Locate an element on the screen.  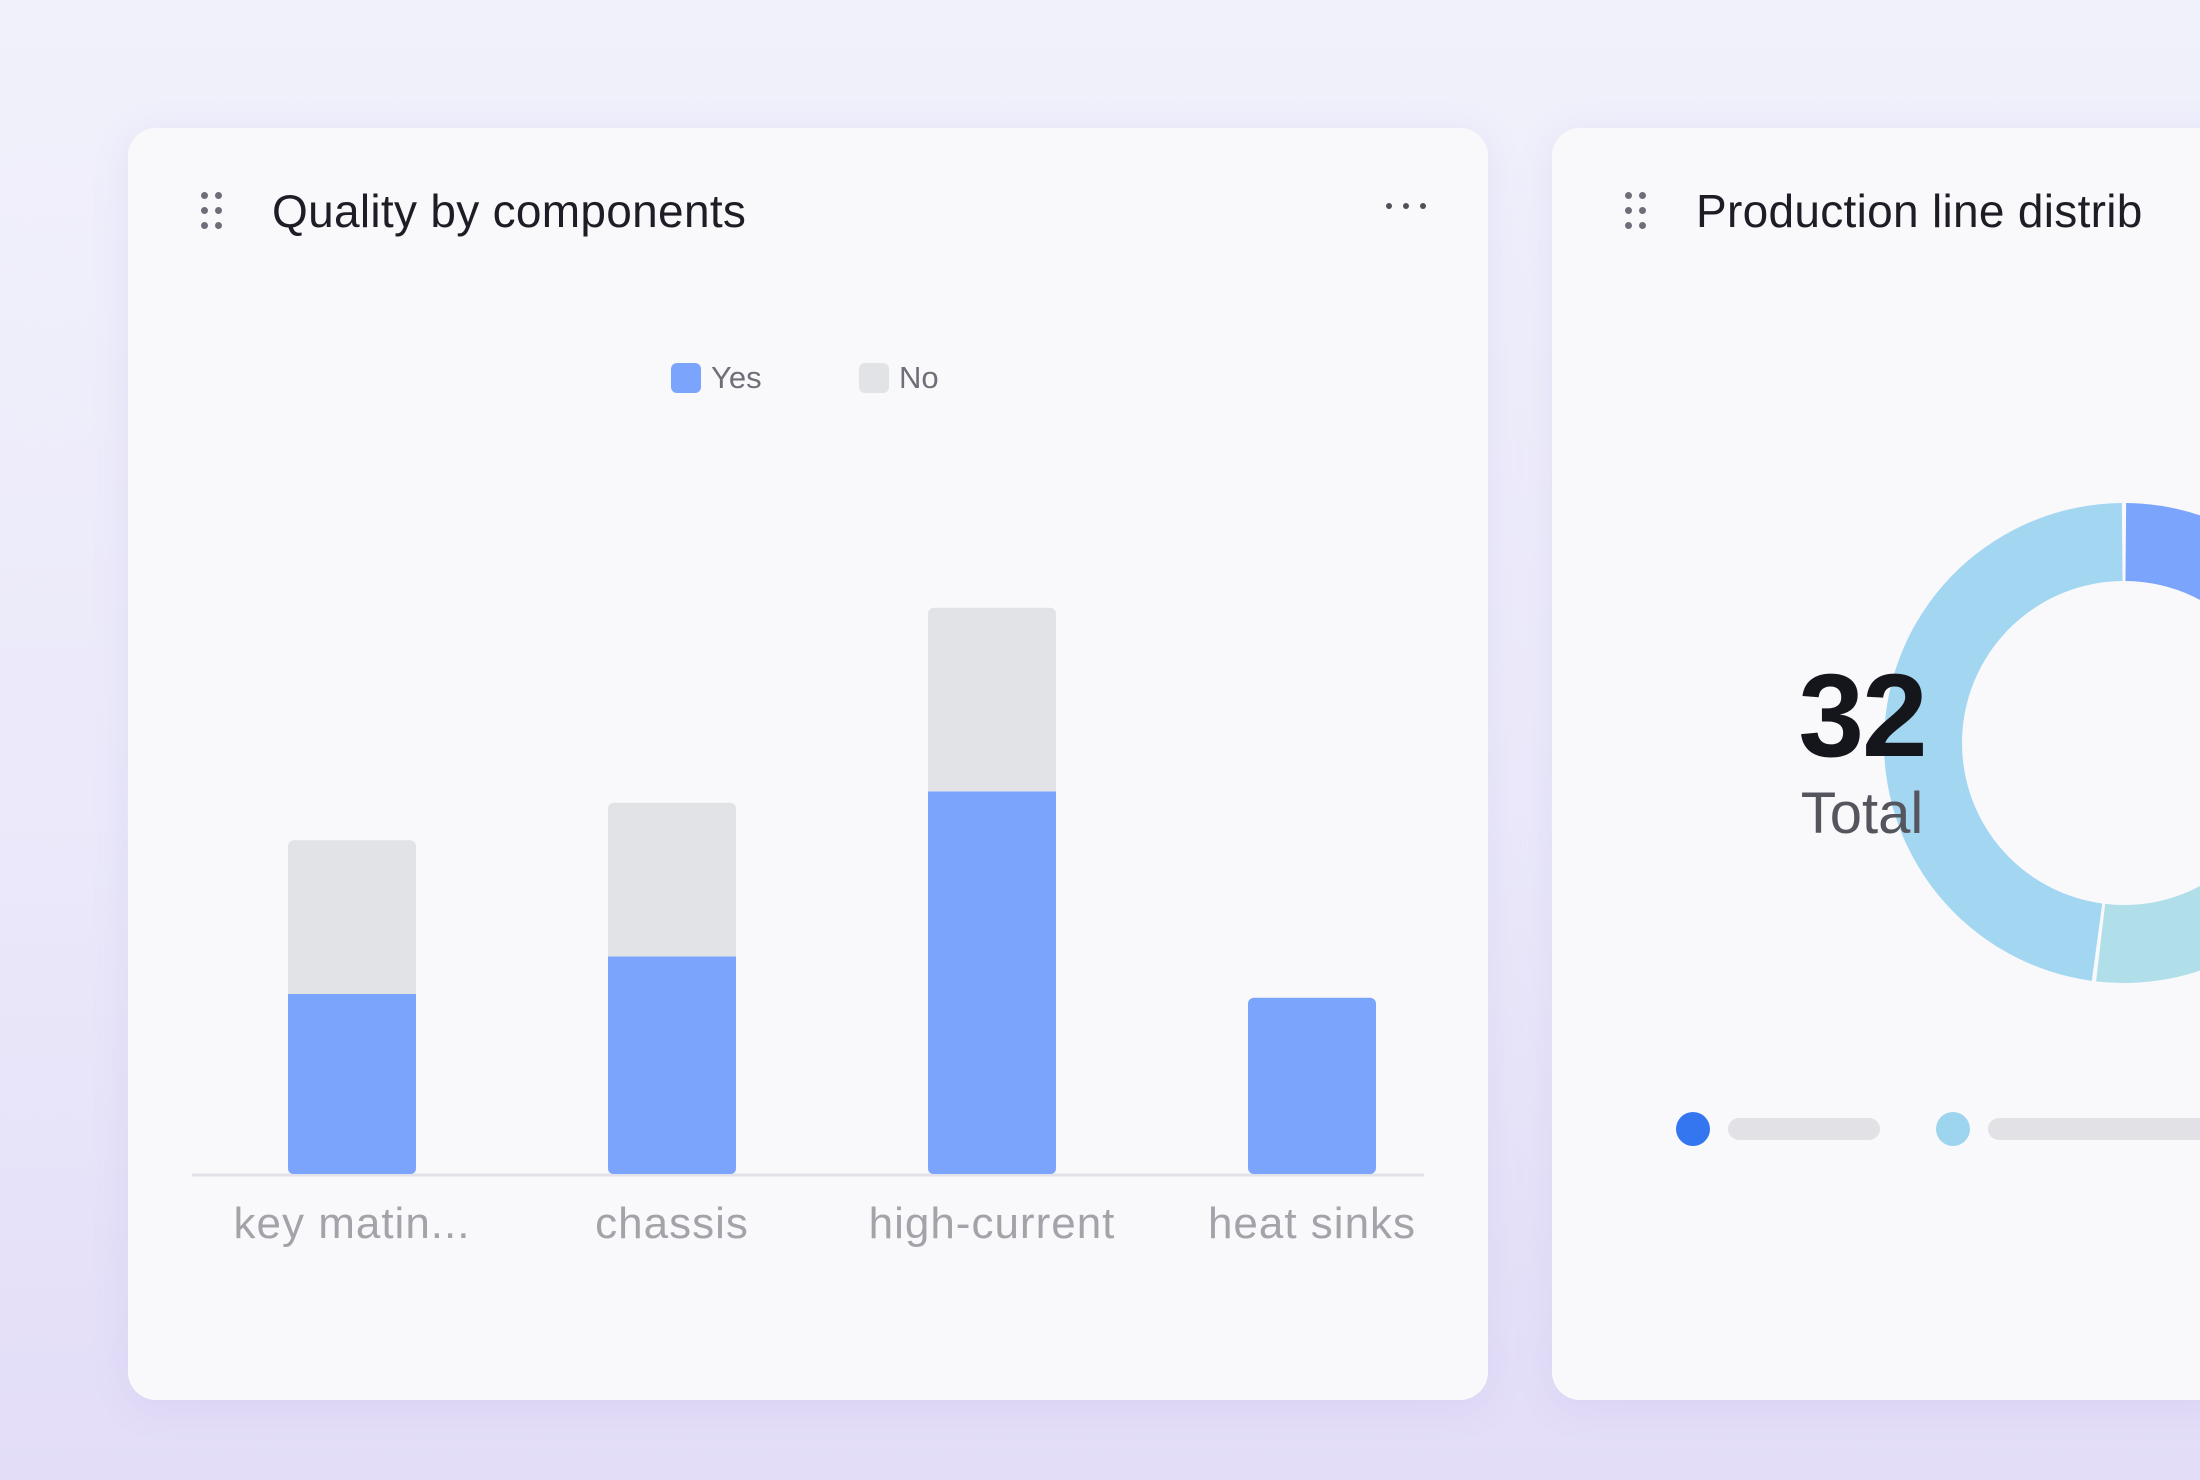
card-title: Production line distrib is located at coordinates (1919, 211).